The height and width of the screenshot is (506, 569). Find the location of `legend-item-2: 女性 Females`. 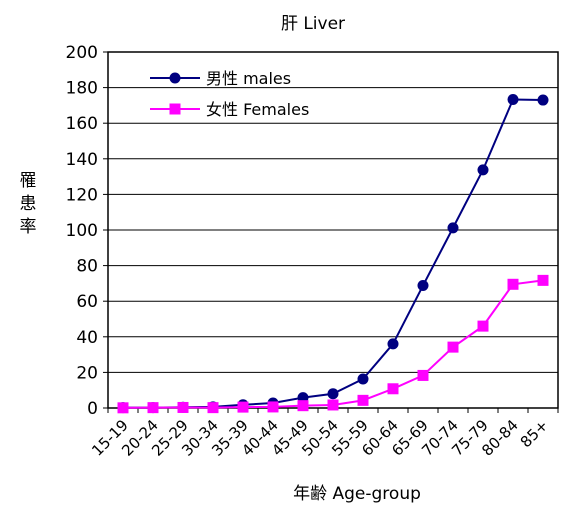

legend-item-2: 女性 Females is located at coordinates (229, 109).